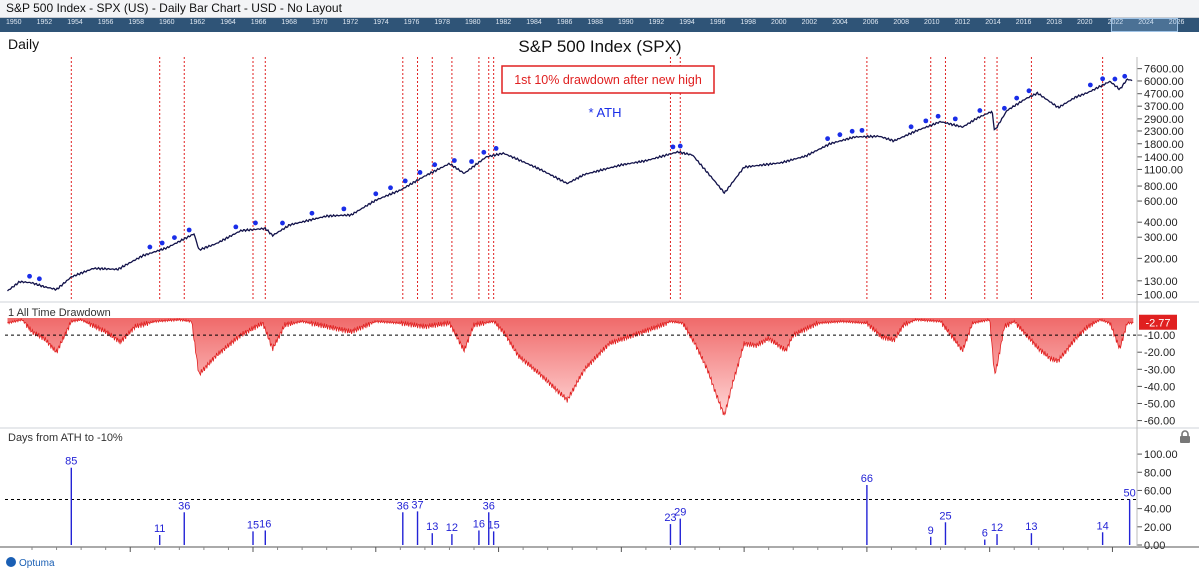 This screenshot has width=1199, height=574. I want to click on price-ytick-label: 7600.00, so click(1164, 70).